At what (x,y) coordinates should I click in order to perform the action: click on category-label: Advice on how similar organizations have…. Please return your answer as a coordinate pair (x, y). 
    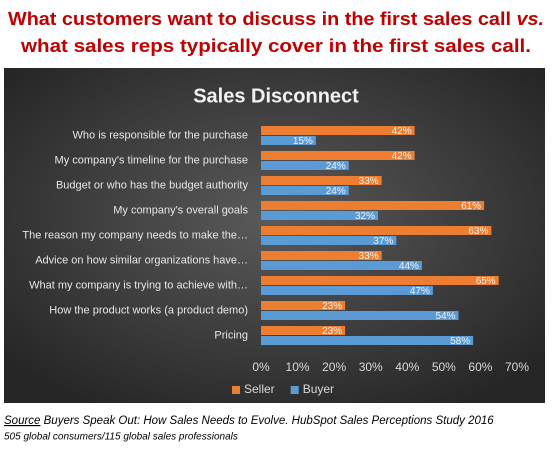
    Looking at the image, I should click on (141, 260).